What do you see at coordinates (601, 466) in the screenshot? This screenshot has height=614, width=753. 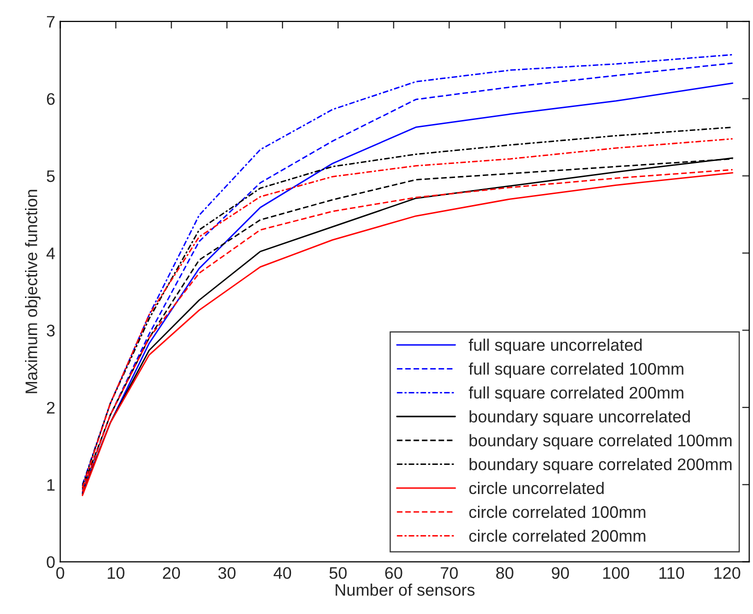 I see `legend-label: boundary square correlated 200mm` at bounding box center [601, 466].